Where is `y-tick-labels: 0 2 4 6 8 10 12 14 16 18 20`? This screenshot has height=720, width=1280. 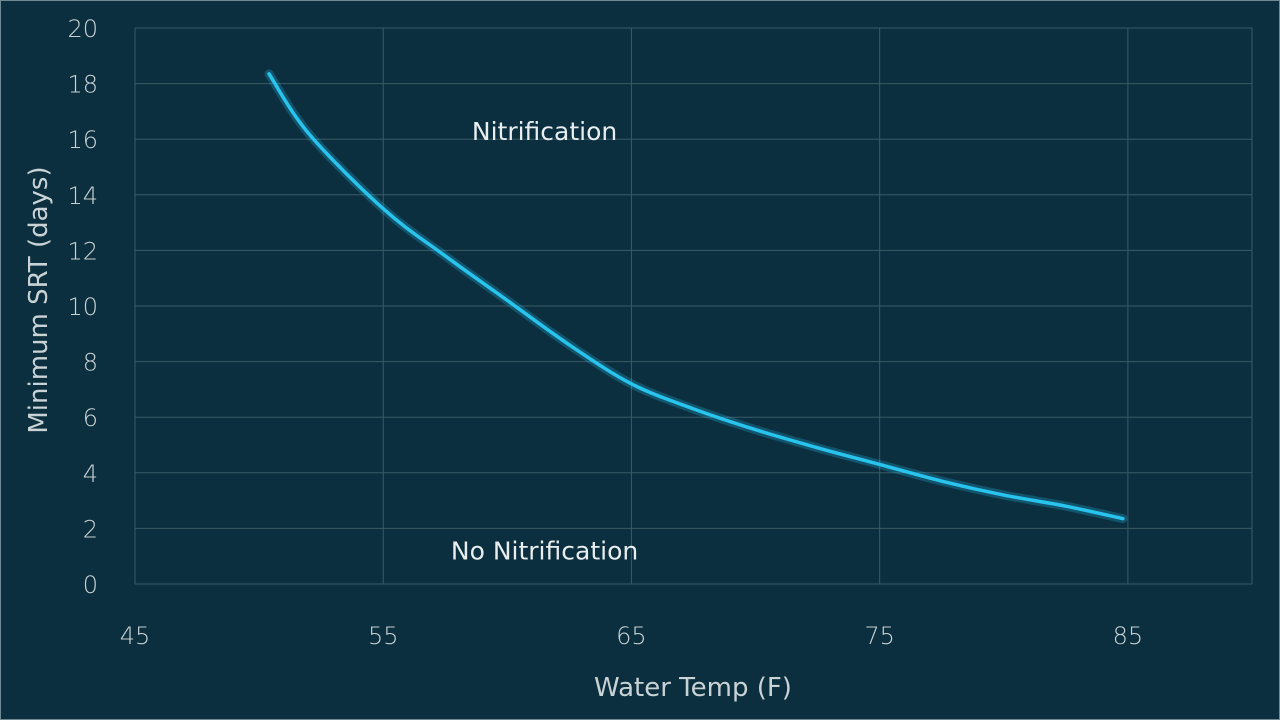 y-tick-labels: 0 2 4 6 8 10 12 14 16 18 20 is located at coordinates (82, 307).